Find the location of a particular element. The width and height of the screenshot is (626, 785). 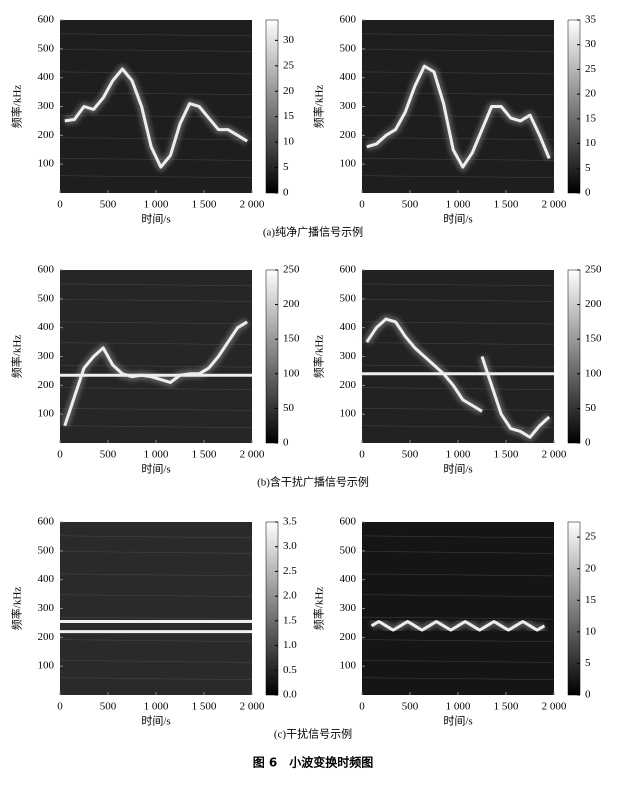

colorbar-tick-label: 30 is located at coordinates (289, 40).